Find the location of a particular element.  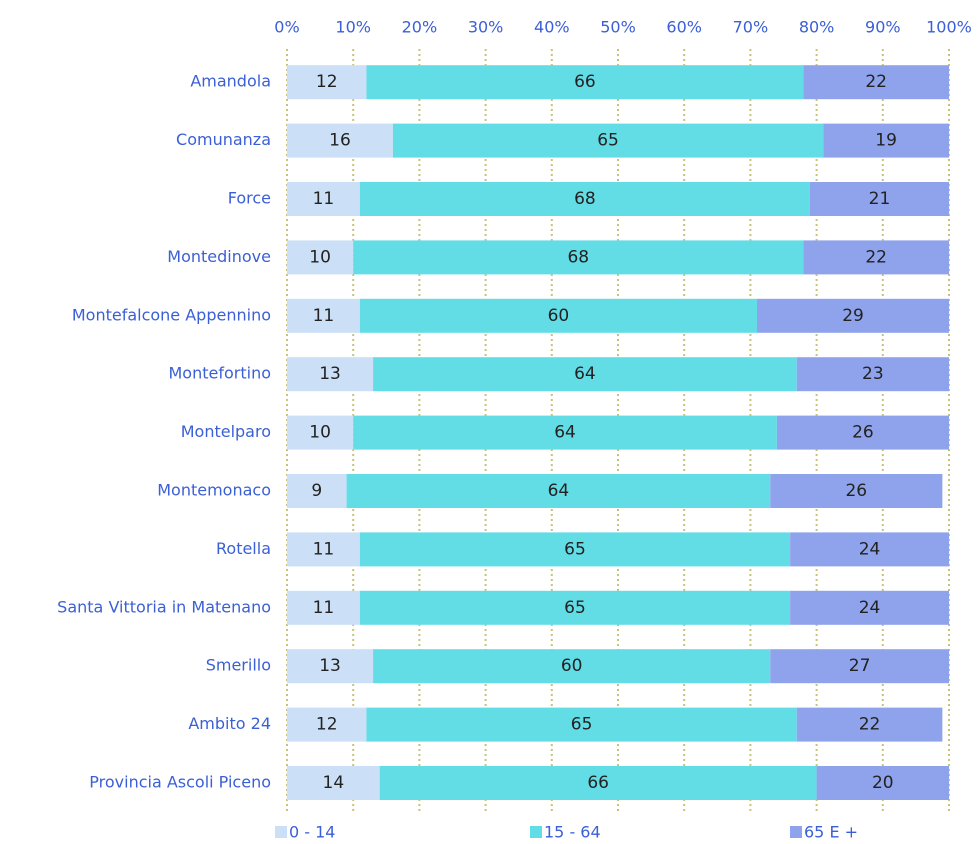

legend-label: 65 E + is located at coordinates (831, 832).